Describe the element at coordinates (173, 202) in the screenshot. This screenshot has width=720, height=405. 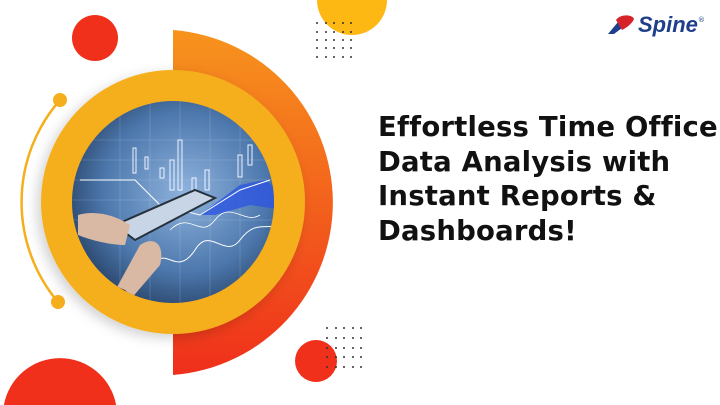
I see `analytics-photo` at that location.